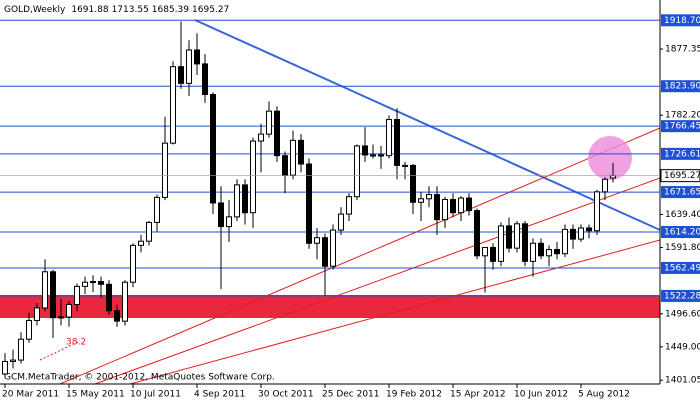  What do you see at coordinates (682, 314) in the screenshot?
I see `y-tick-label: 1496.60` at bounding box center [682, 314].